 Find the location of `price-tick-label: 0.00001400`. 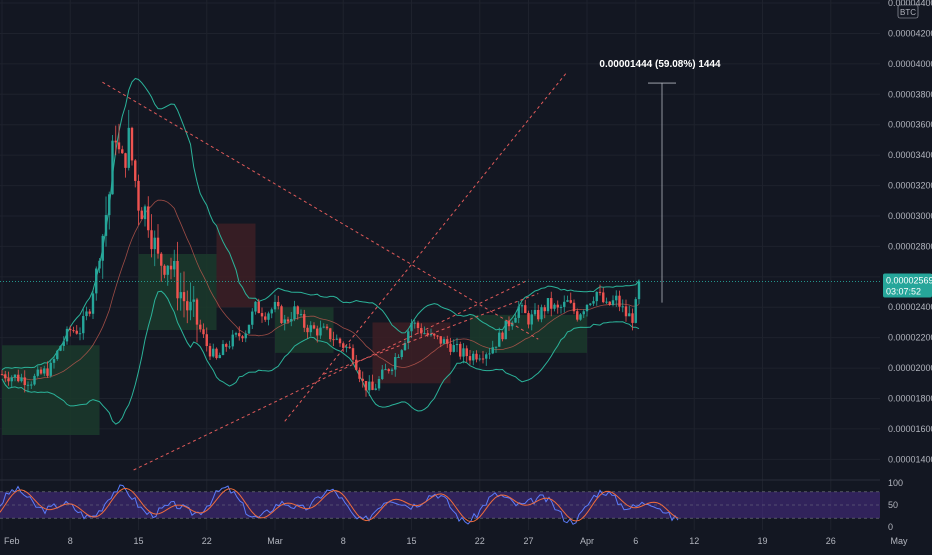

price-tick-label: 0.00001400 is located at coordinates (910, 459).